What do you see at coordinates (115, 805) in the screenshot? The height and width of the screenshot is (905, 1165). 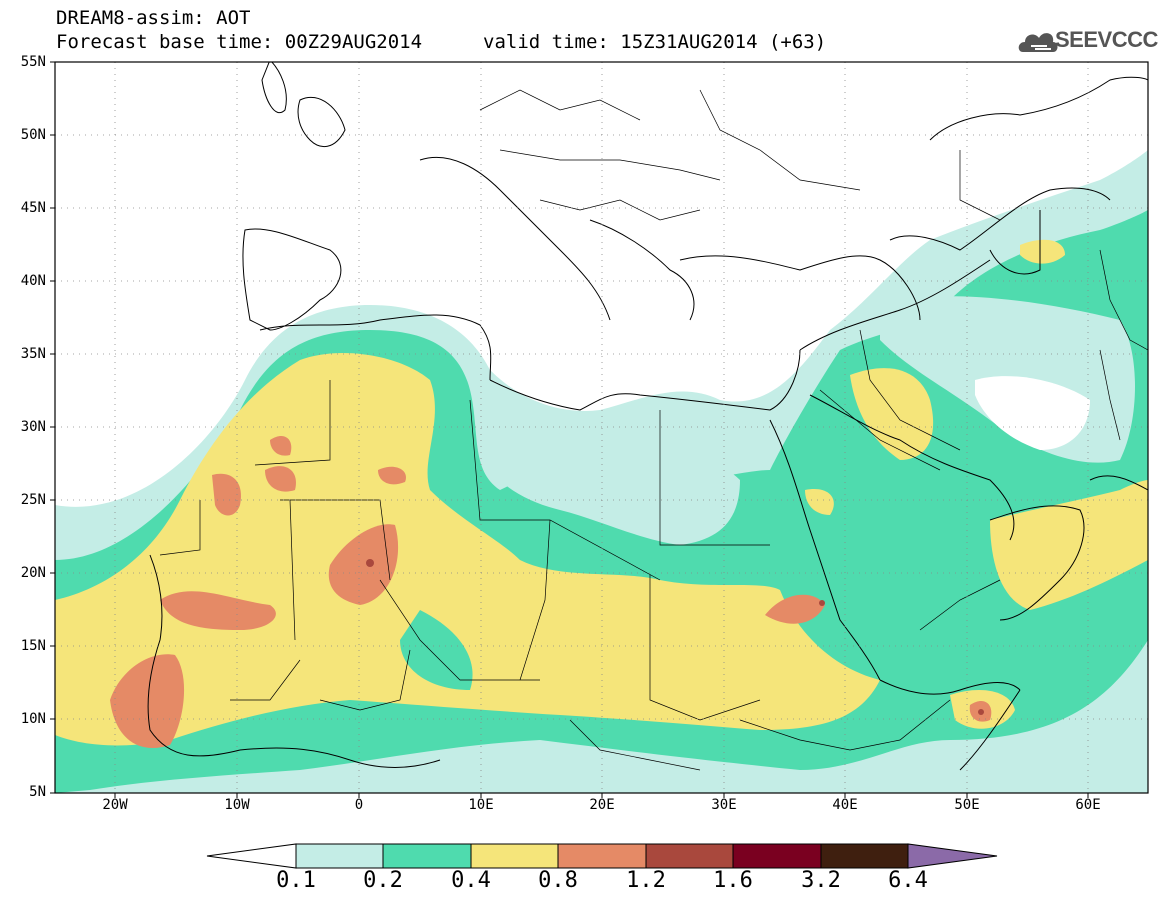 I see `lon-label-20w: 20W` at bounding box center [115, 805].